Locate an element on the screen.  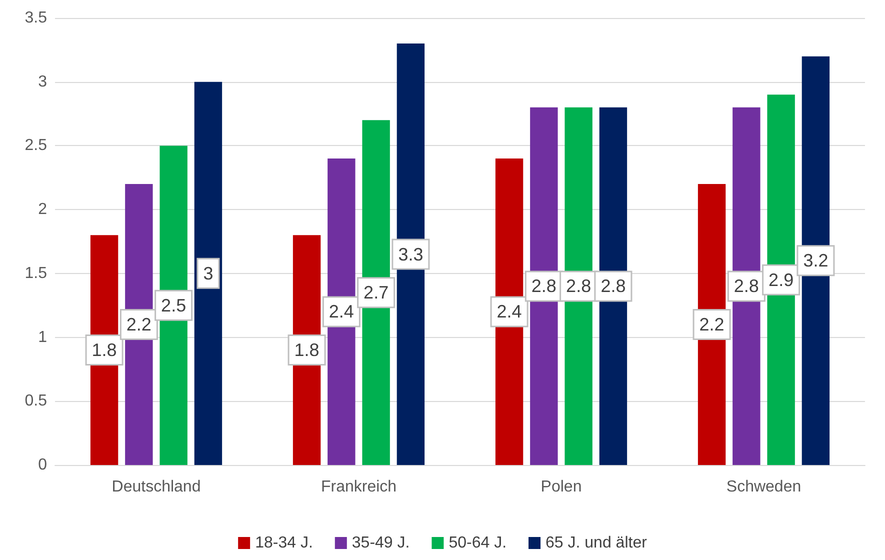
y-tick-label: 1 is located at coordinates (43, 337).